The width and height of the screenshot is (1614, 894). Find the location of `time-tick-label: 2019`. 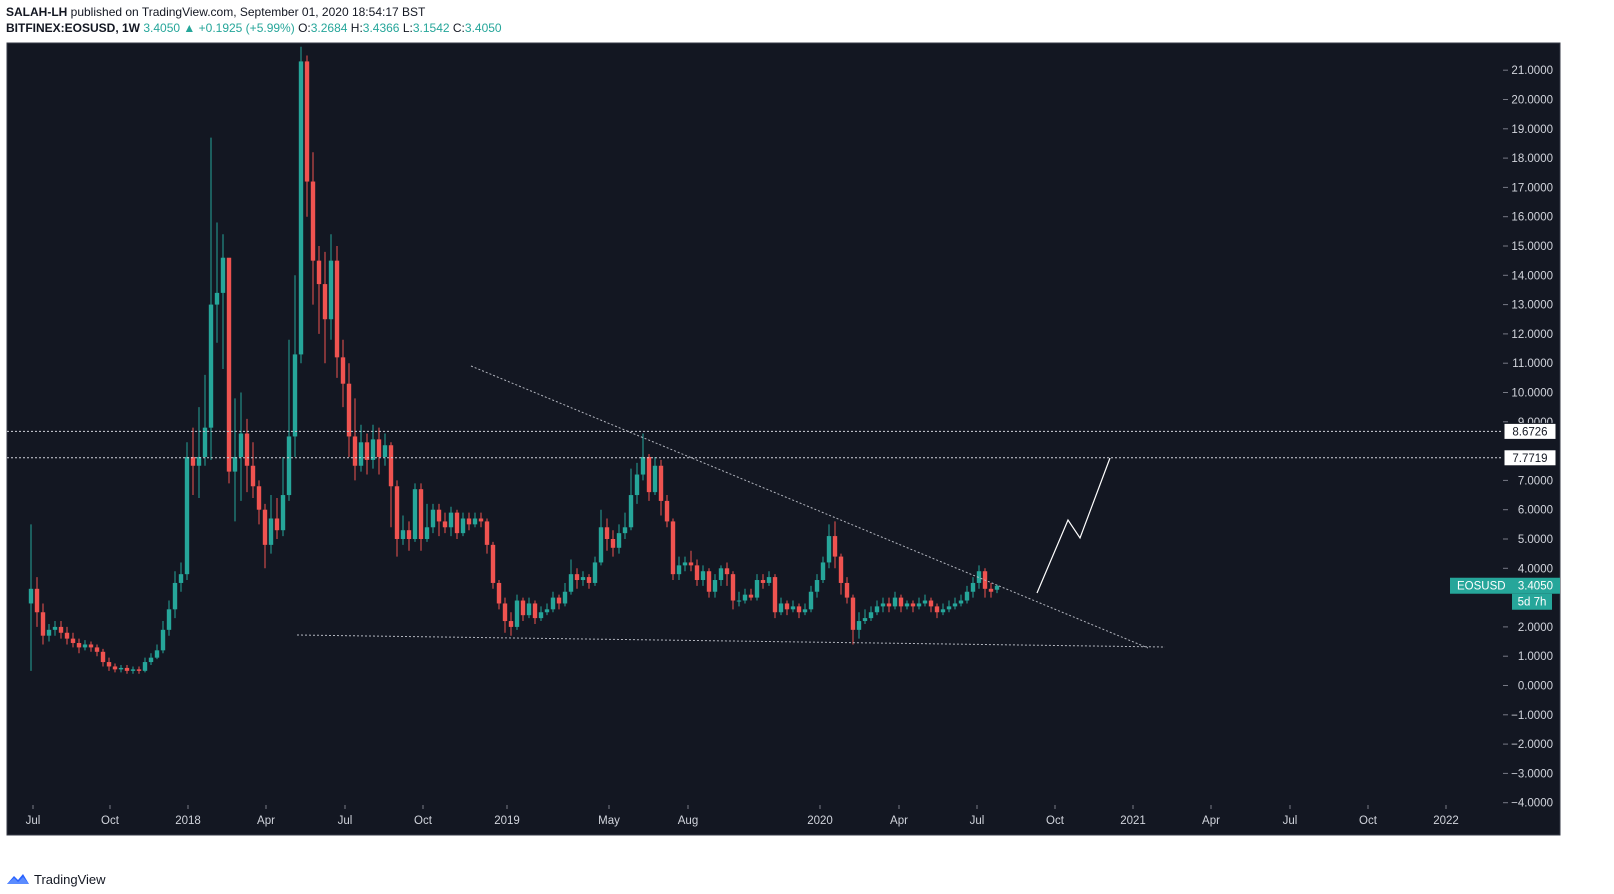

time-tick-label: 2019 is located at coordinates (507, 821).